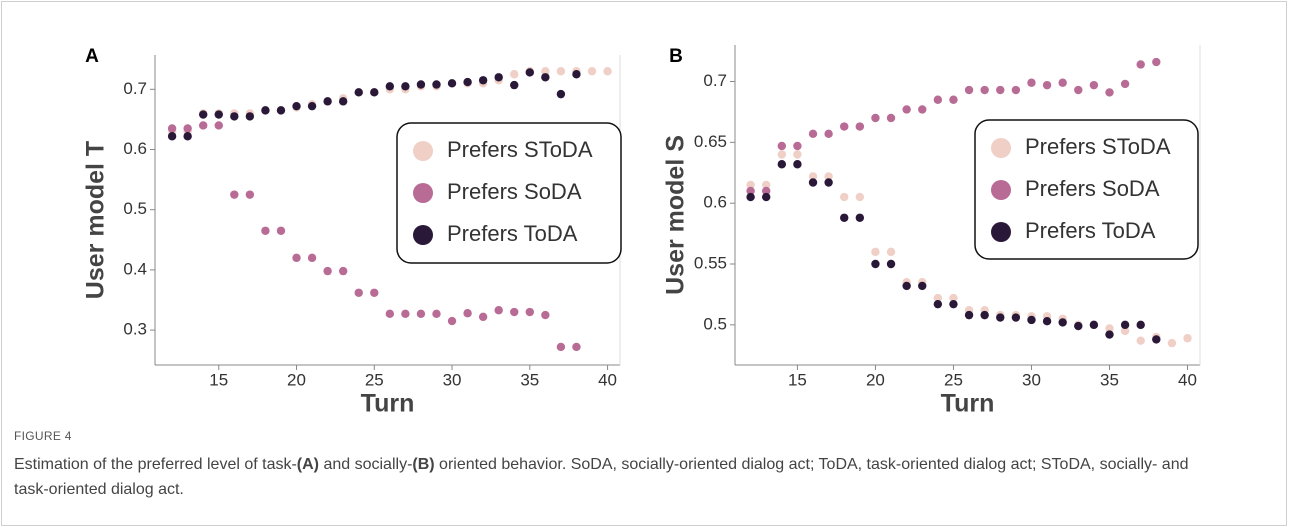 The height and width of the screenshot is (529, 1290). Describe the element at coordinates (514, 191) in the screenshot. I see `legend-label: Prefers SoDA` at that location.